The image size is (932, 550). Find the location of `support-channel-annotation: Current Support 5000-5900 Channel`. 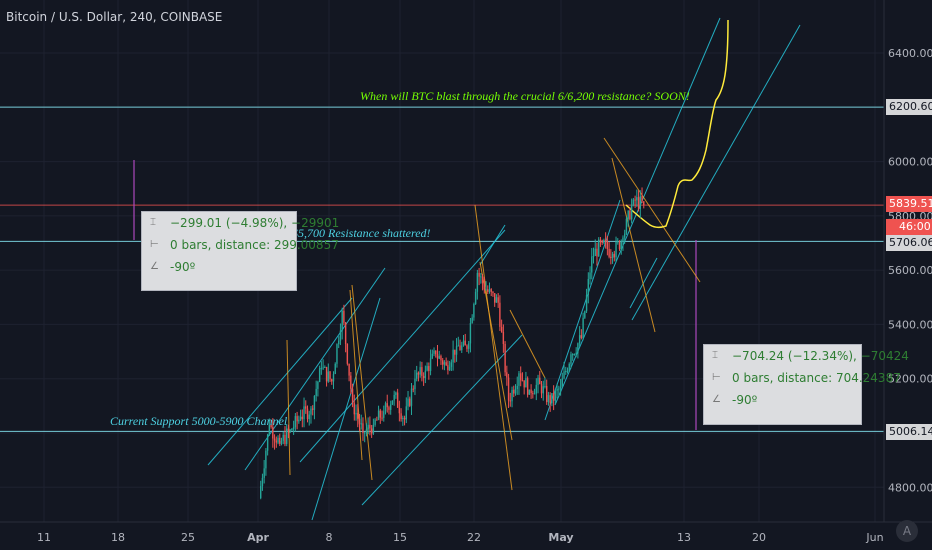

support-channel-annotation: Current Support 5000-5900 Channel is located at coordinates (199, 421).